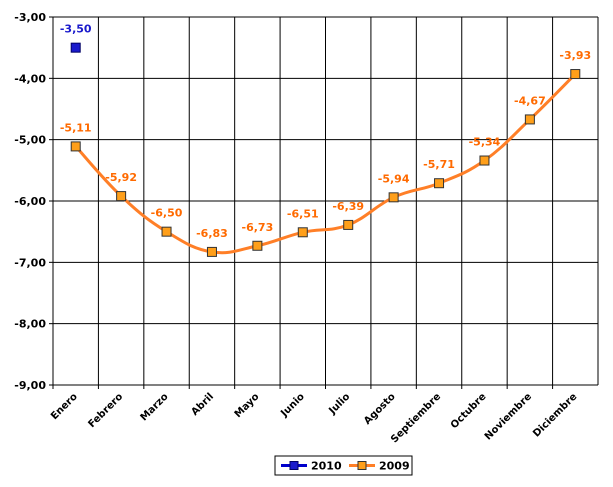  What do you see at coordinates (292, 405) in the screenshot?
I see `x-tick-label: Junio` at bounding box center [292, 405].